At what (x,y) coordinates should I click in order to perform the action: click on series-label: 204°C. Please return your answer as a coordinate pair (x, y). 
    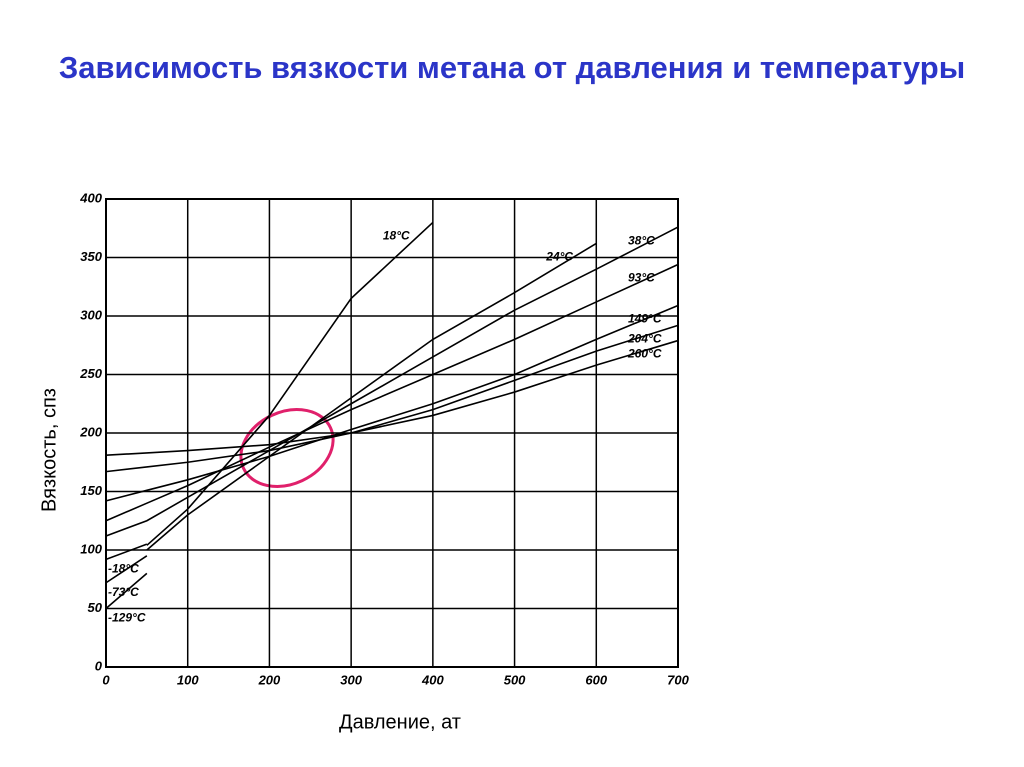
    Looking at the image, I should click on (644, 339).